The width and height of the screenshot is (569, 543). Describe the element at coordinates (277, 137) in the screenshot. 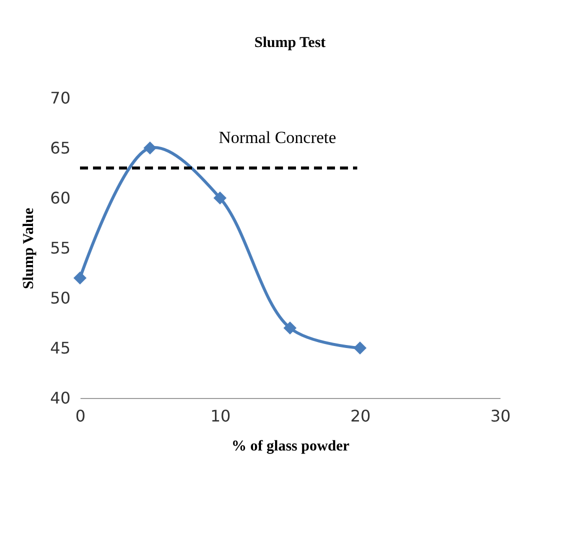

I see `ref-line-label: Normal Concrete` at that location.